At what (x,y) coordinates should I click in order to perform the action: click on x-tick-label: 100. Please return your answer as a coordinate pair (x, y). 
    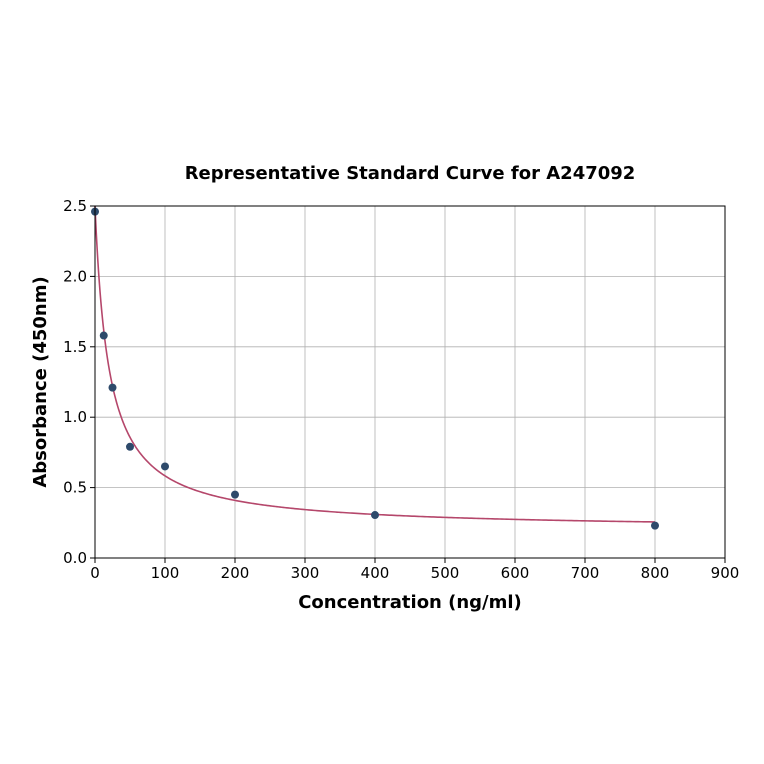
    Looking at the image, I should click on (165, 573).